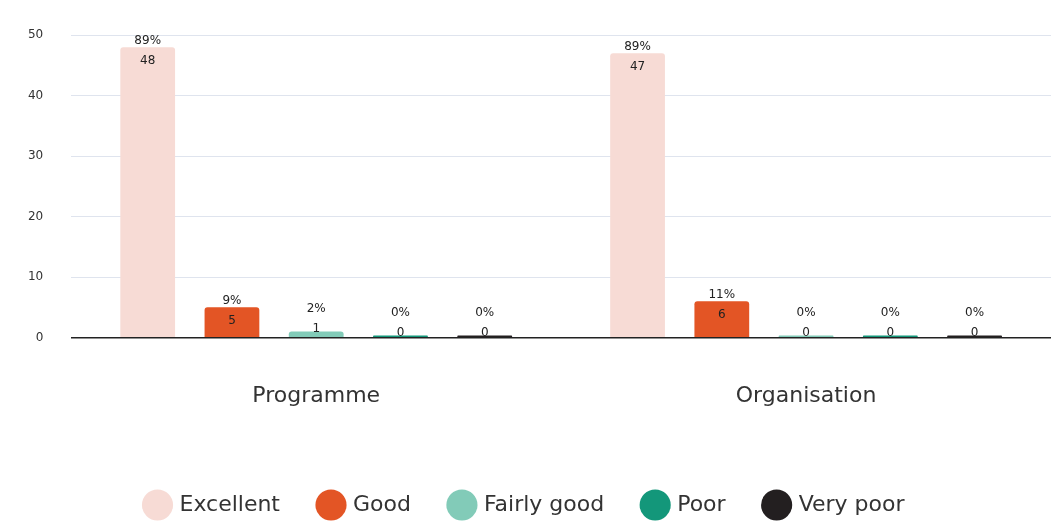 The height and width of the screenshot is (530, 1051). I want to click on data-label: 89% 47, so click(637, 56).